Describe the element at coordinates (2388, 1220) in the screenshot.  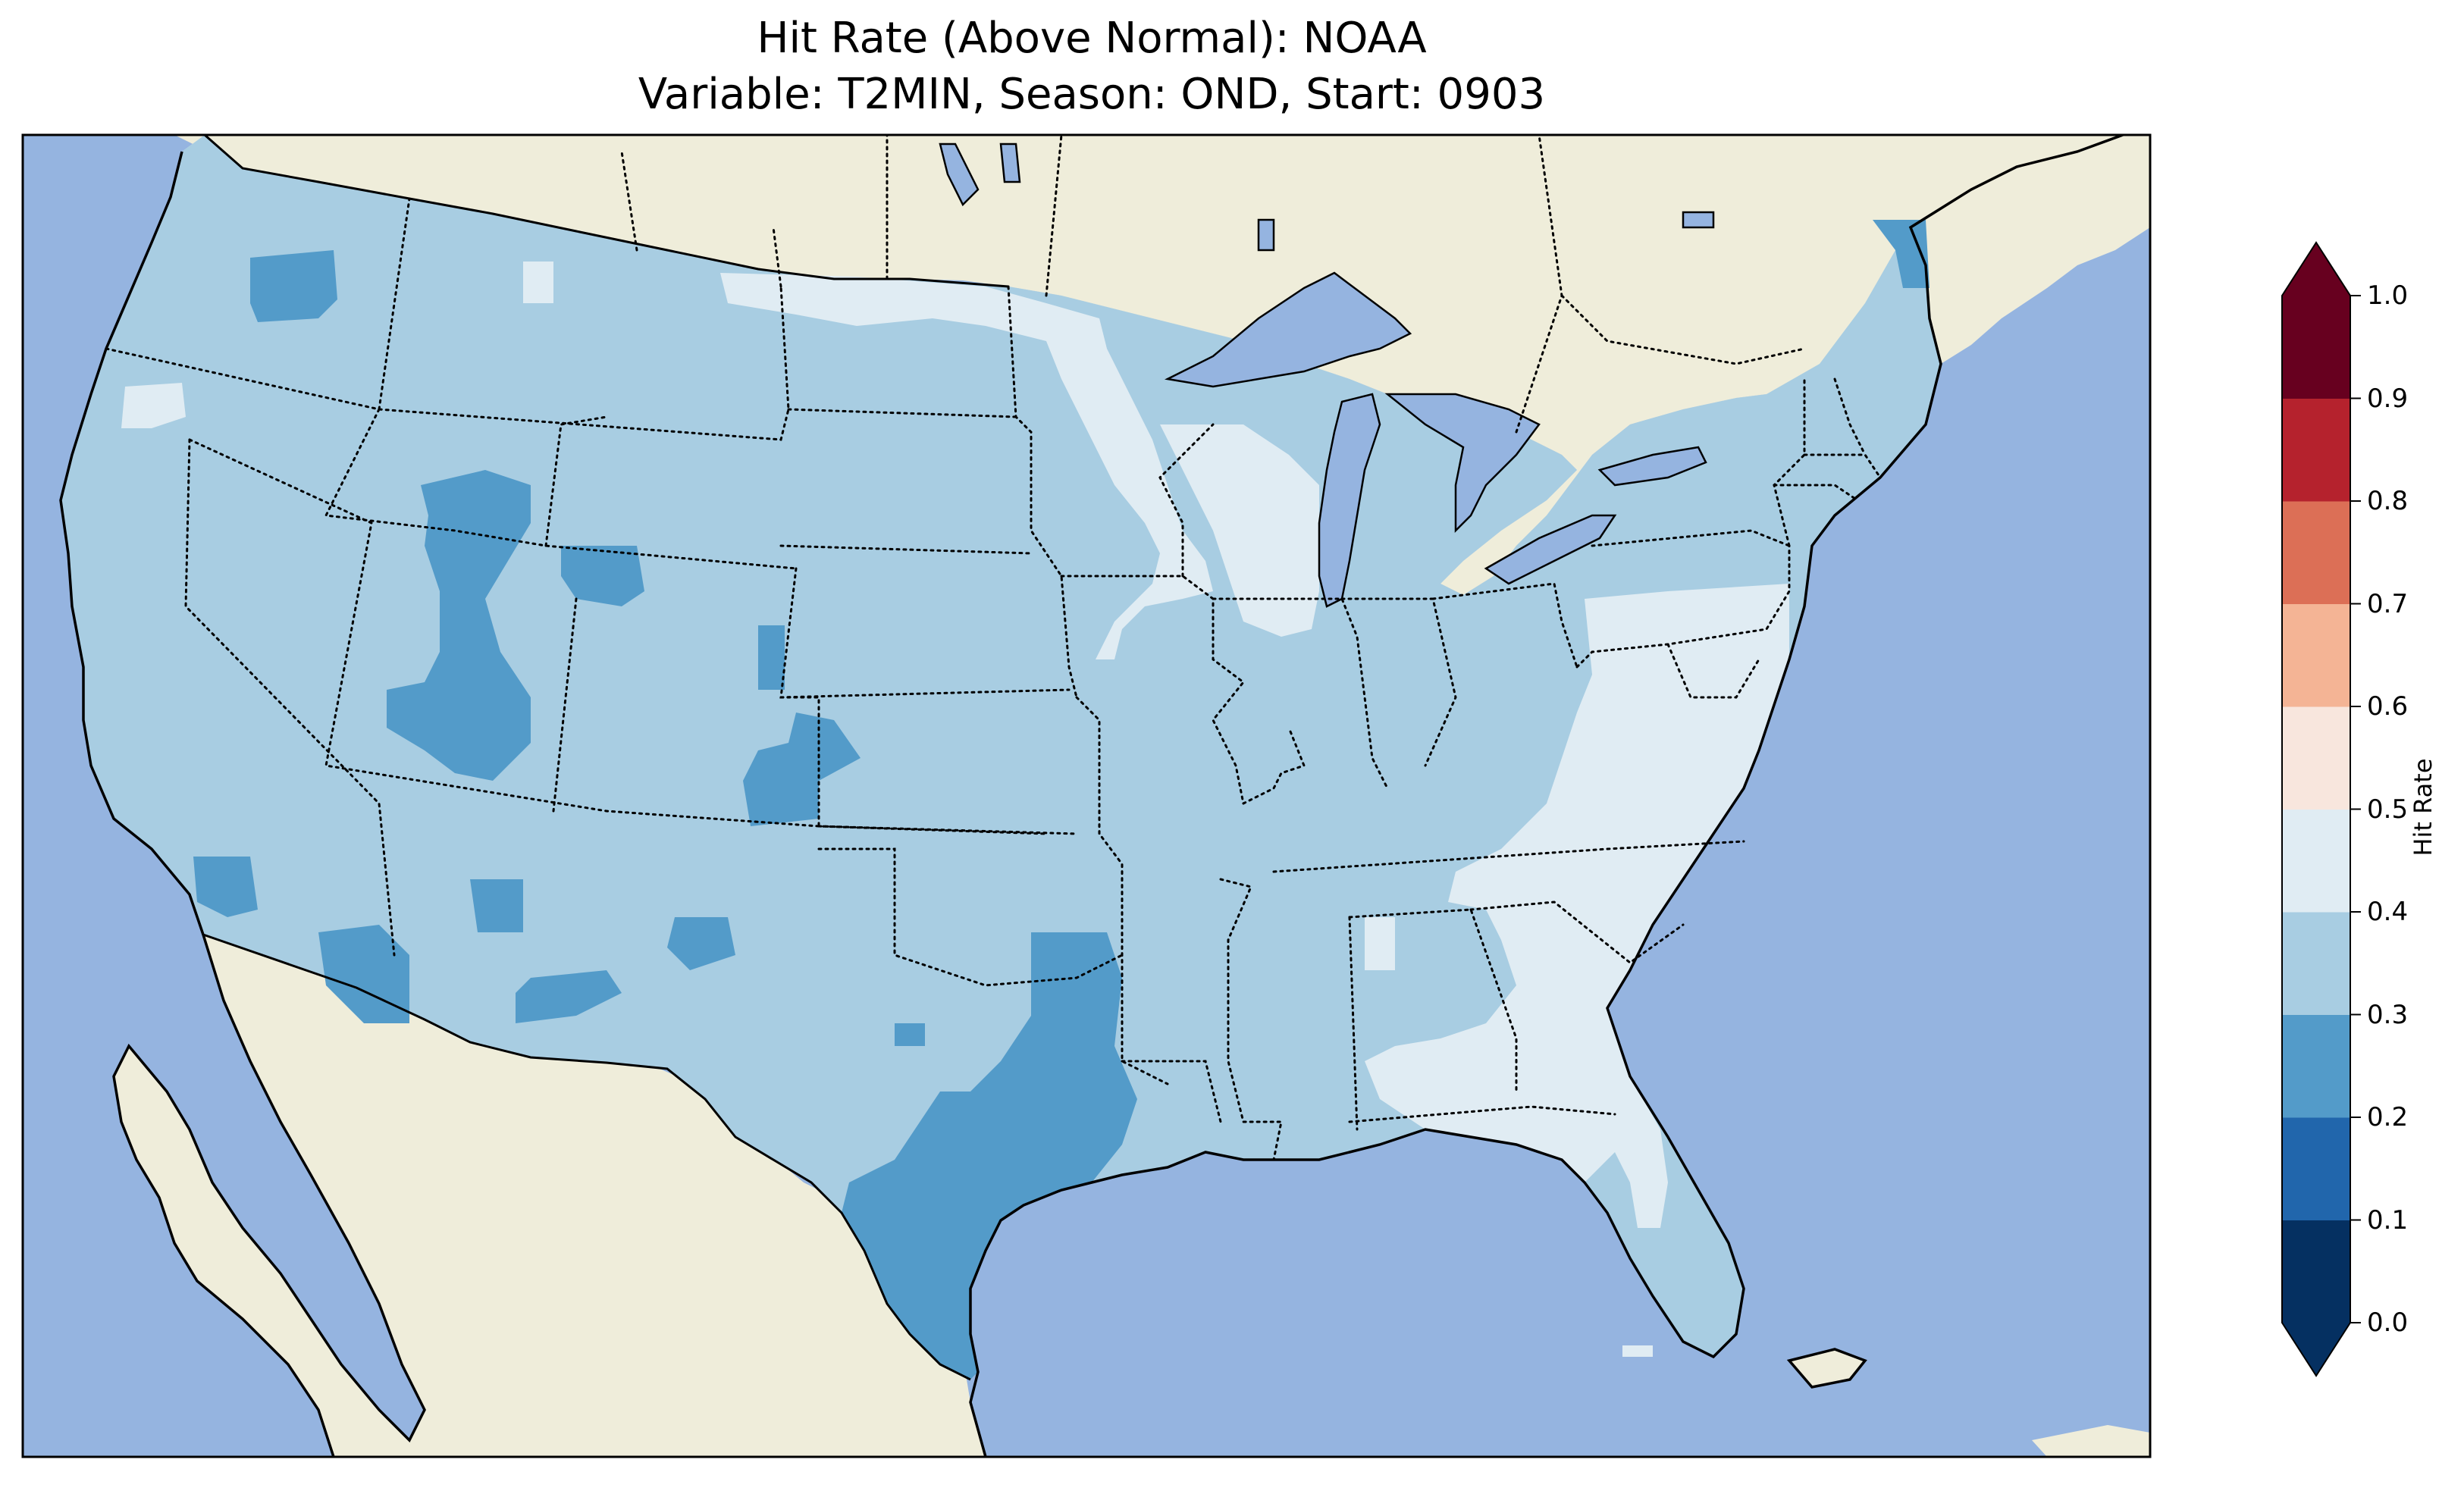
I see `colorbar-tick-label: 0.1` at that location.